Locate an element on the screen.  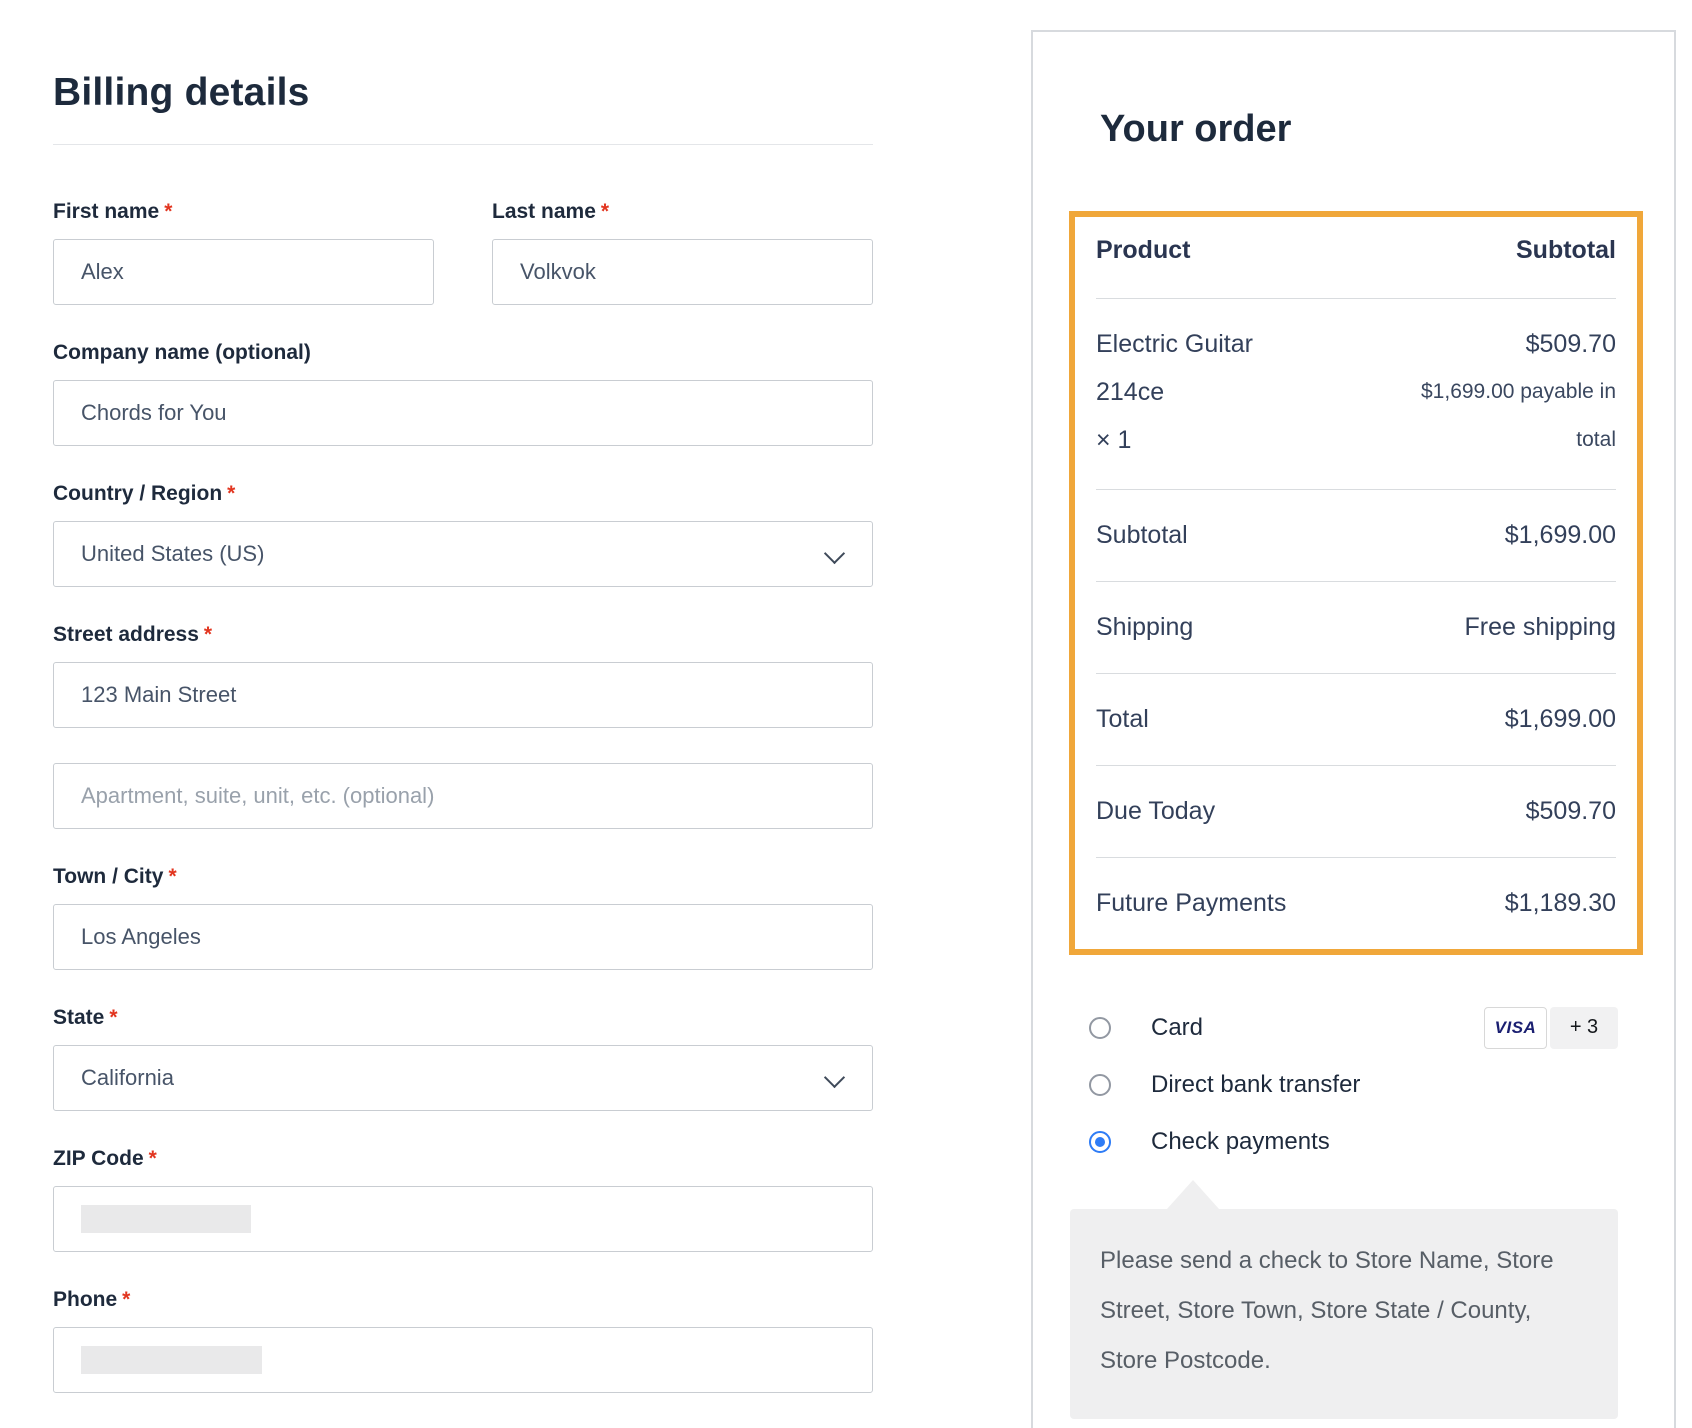
radio-button-selected is located at coordinates (1100, 1141).